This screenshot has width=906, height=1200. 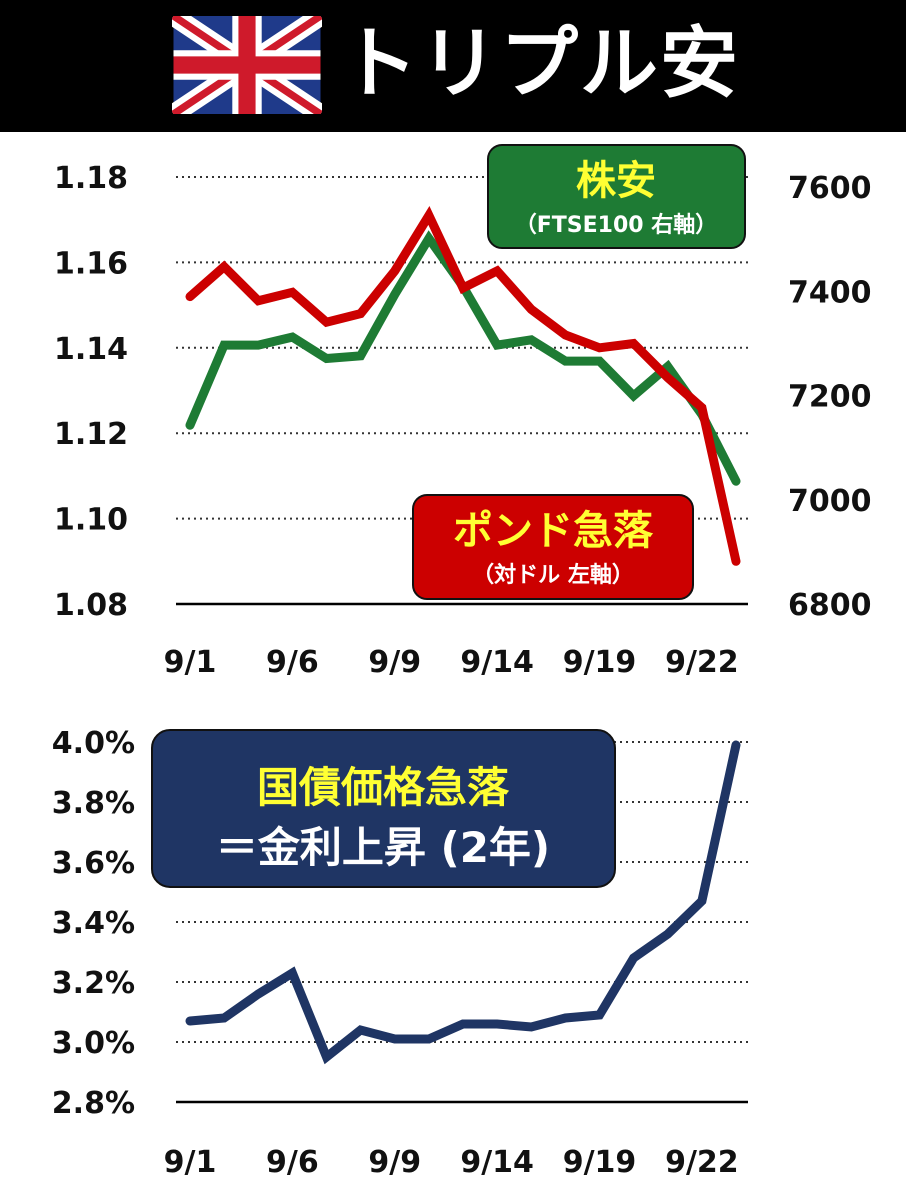 I want to click on pound-label-title: ポンド急落, so click(x=553, y=531).